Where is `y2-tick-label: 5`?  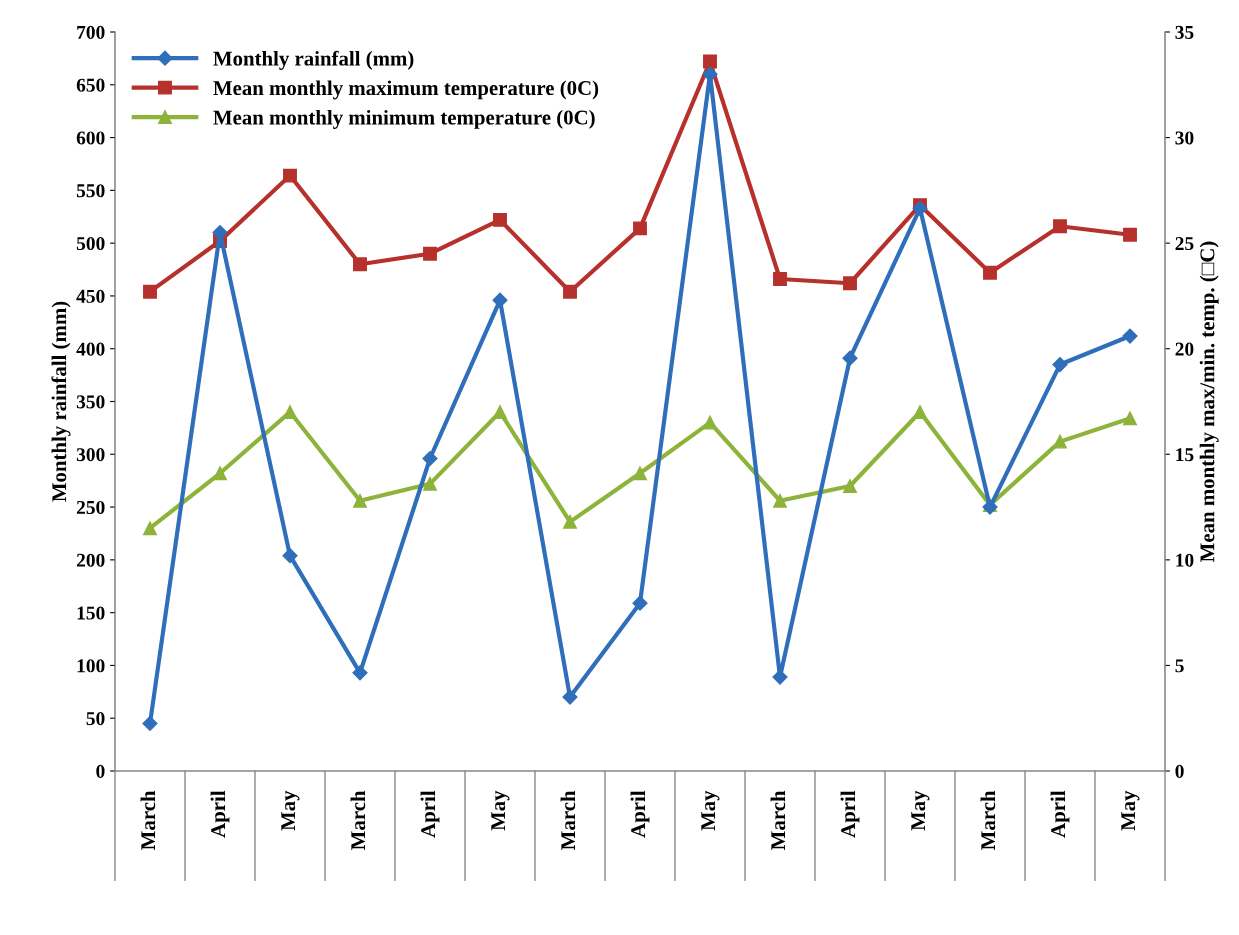
y2-tick-label: 5 is located at coordinates (1179, 666).